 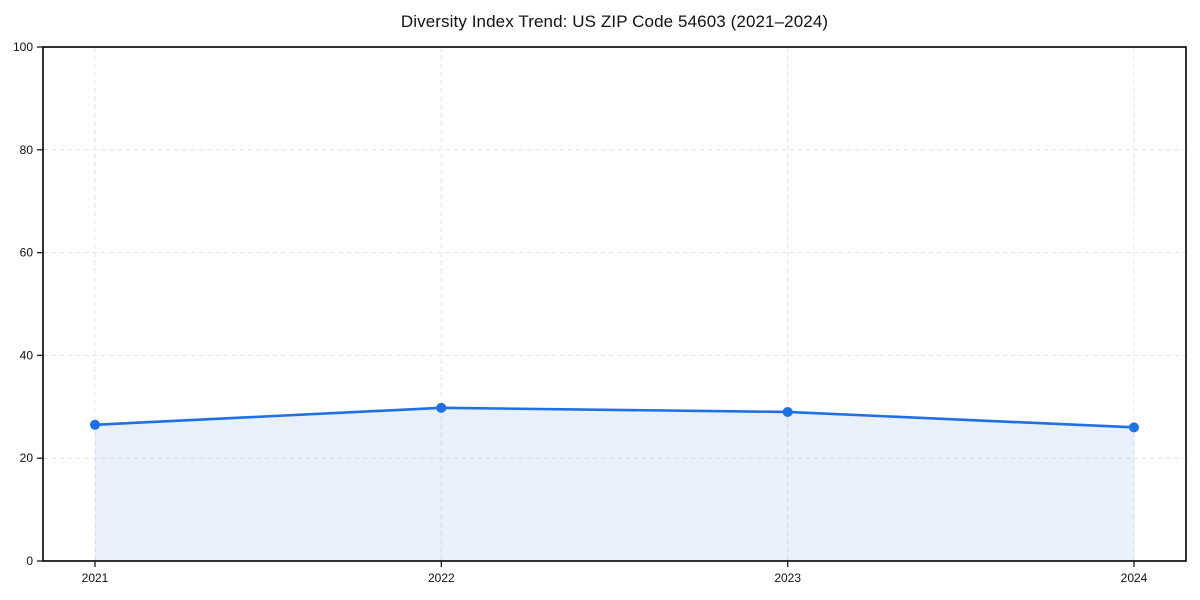 What do you see at coordinates (614, 417) in the screenshot?
I see `trend-line` at bounding box center [614, 417].